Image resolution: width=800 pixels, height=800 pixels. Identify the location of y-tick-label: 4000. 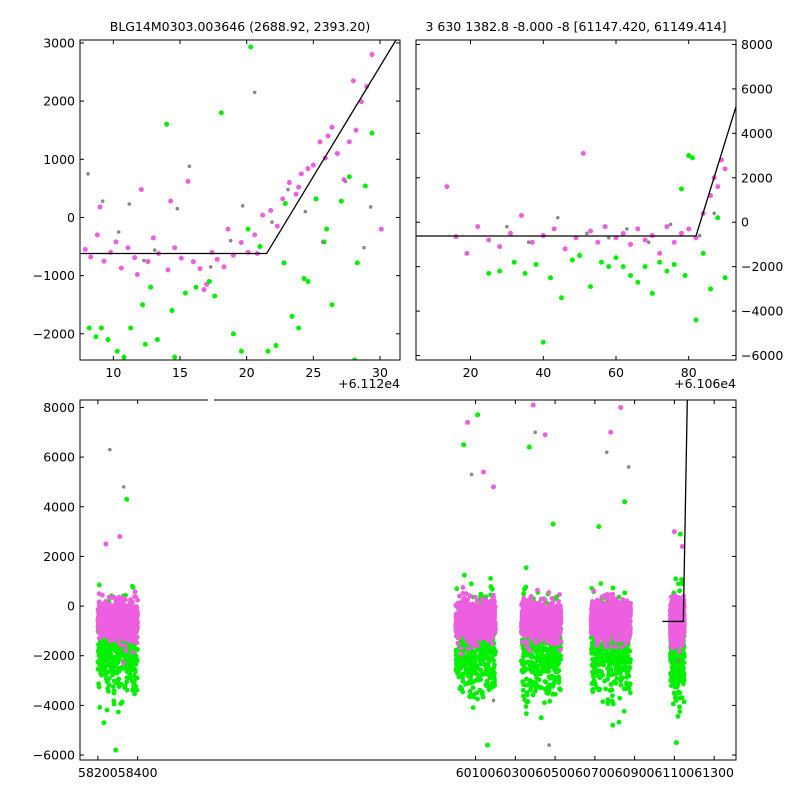
(757, 133).